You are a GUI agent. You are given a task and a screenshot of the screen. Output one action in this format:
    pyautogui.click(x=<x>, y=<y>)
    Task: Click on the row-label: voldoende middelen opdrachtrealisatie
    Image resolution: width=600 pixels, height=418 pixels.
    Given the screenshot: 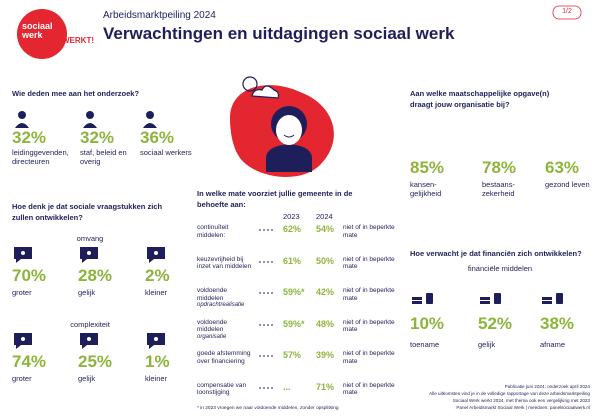 What is the action you would take?
    pyautogui.click(x=226, y=298)
    